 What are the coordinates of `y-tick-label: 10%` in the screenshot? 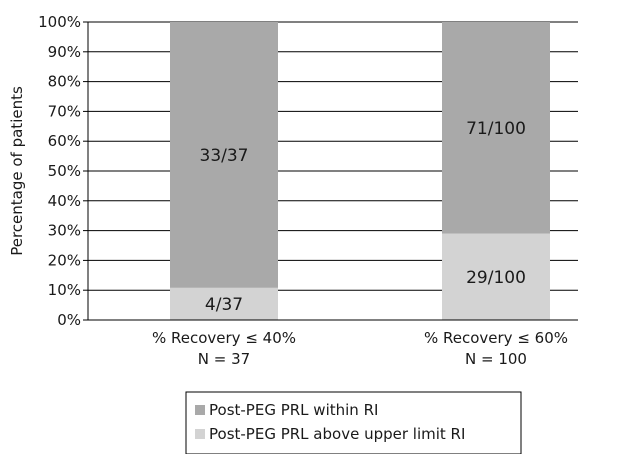 It's located at (64, 290).